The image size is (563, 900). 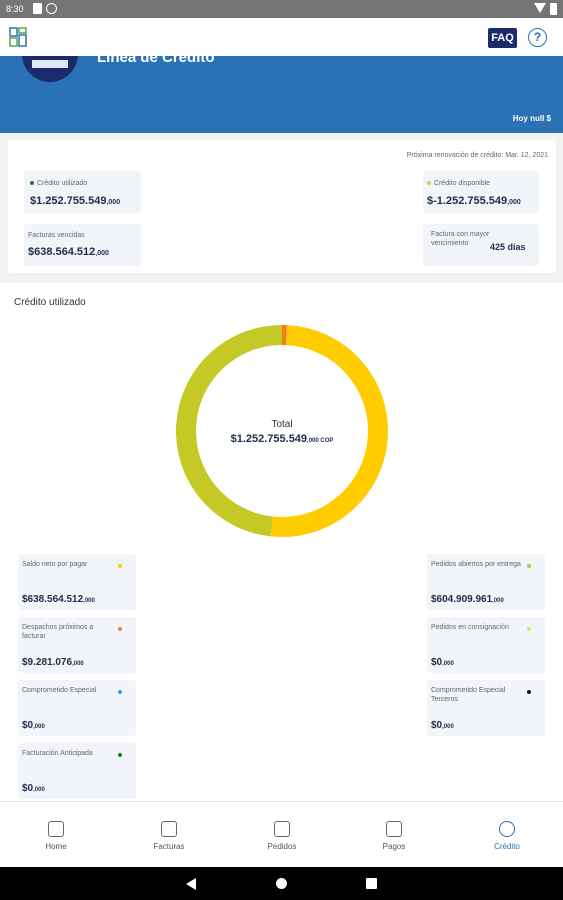 What do you see at coordinates (320, 441) in the screenshot?
I see `chart-total-suffix: ,000 COP` at bounding box center [320, 441].